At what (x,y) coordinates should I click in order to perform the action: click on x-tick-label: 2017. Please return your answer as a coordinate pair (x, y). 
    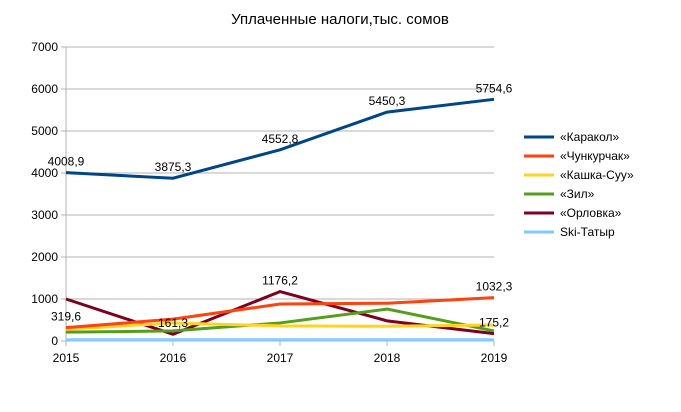
    Looking at the image, I should click on (280, 358).